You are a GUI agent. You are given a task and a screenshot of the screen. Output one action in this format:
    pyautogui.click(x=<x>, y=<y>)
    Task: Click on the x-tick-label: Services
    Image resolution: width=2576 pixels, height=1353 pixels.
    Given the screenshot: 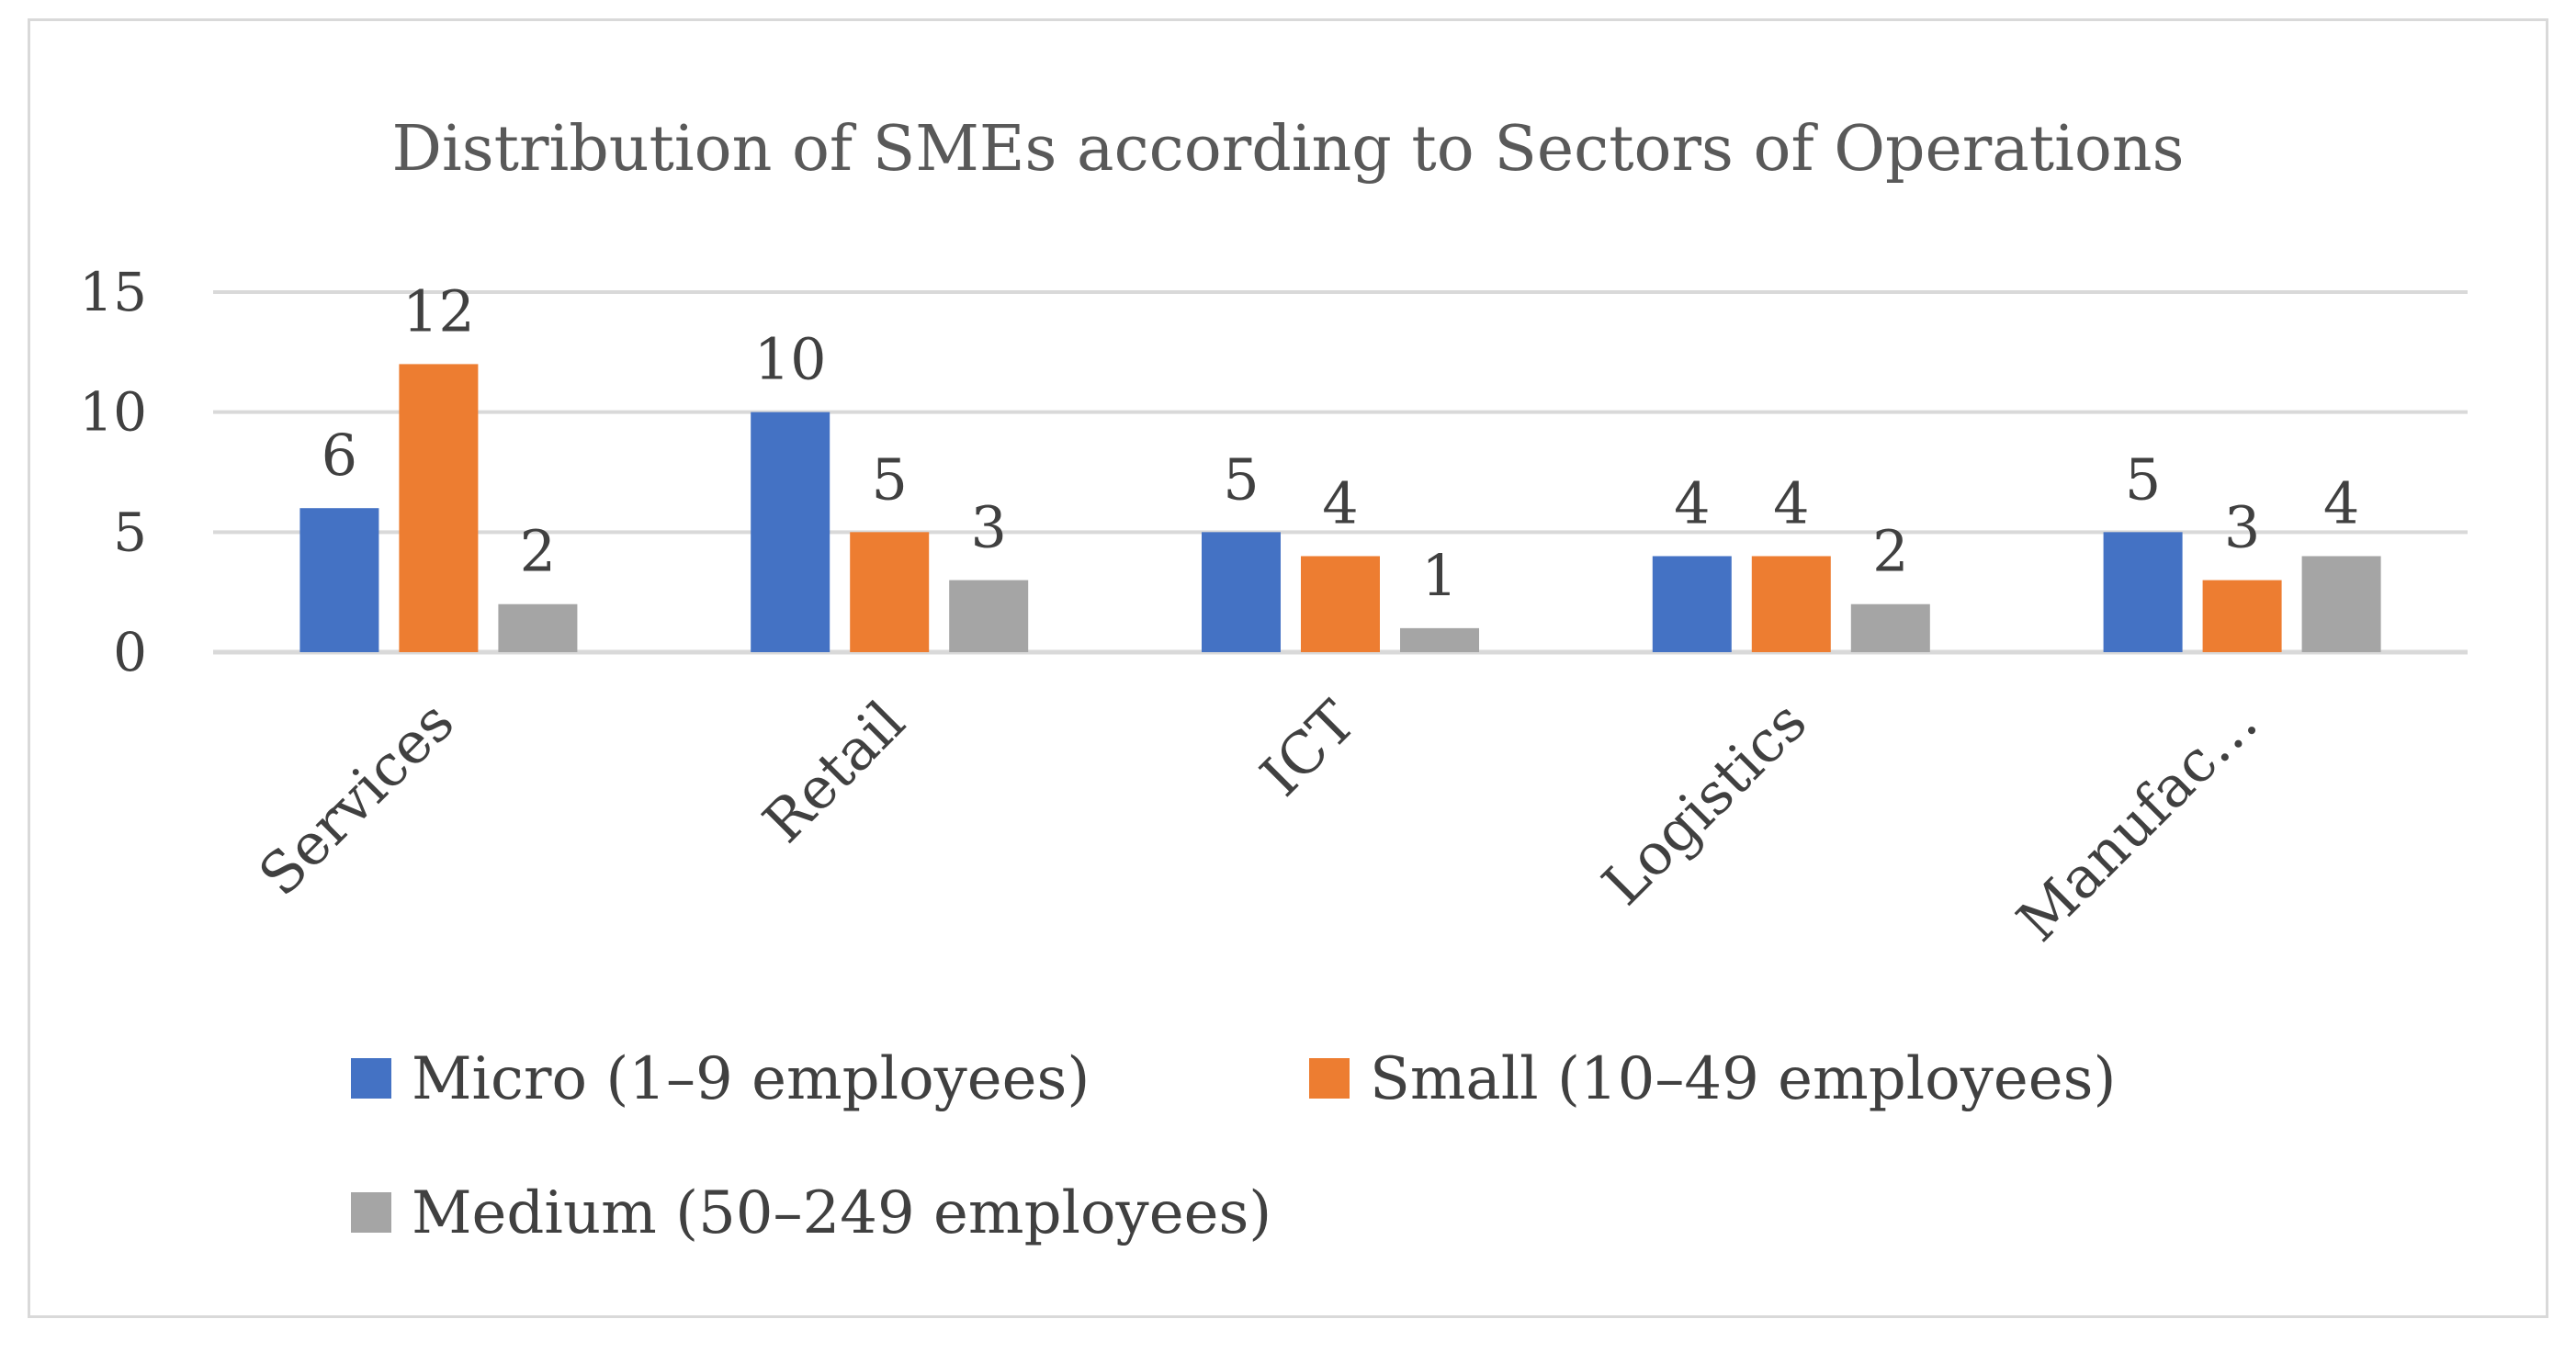 What is the action you would take?
    pyautogui.click(x=356, y=798)
    